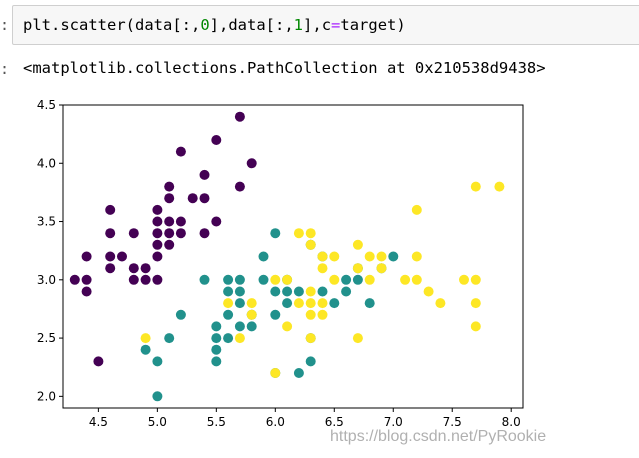  Describe the element at coordinates (46, 105) in the screenshot. I see `y-tick-label: 4.5` at that location.